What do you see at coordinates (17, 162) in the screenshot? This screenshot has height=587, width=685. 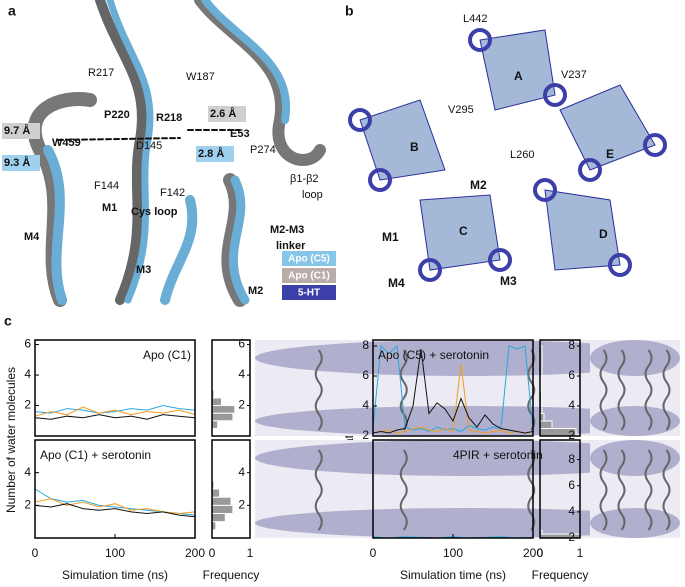 I see `residue-label: 9.3 Å` at bounding box center [17, 162].